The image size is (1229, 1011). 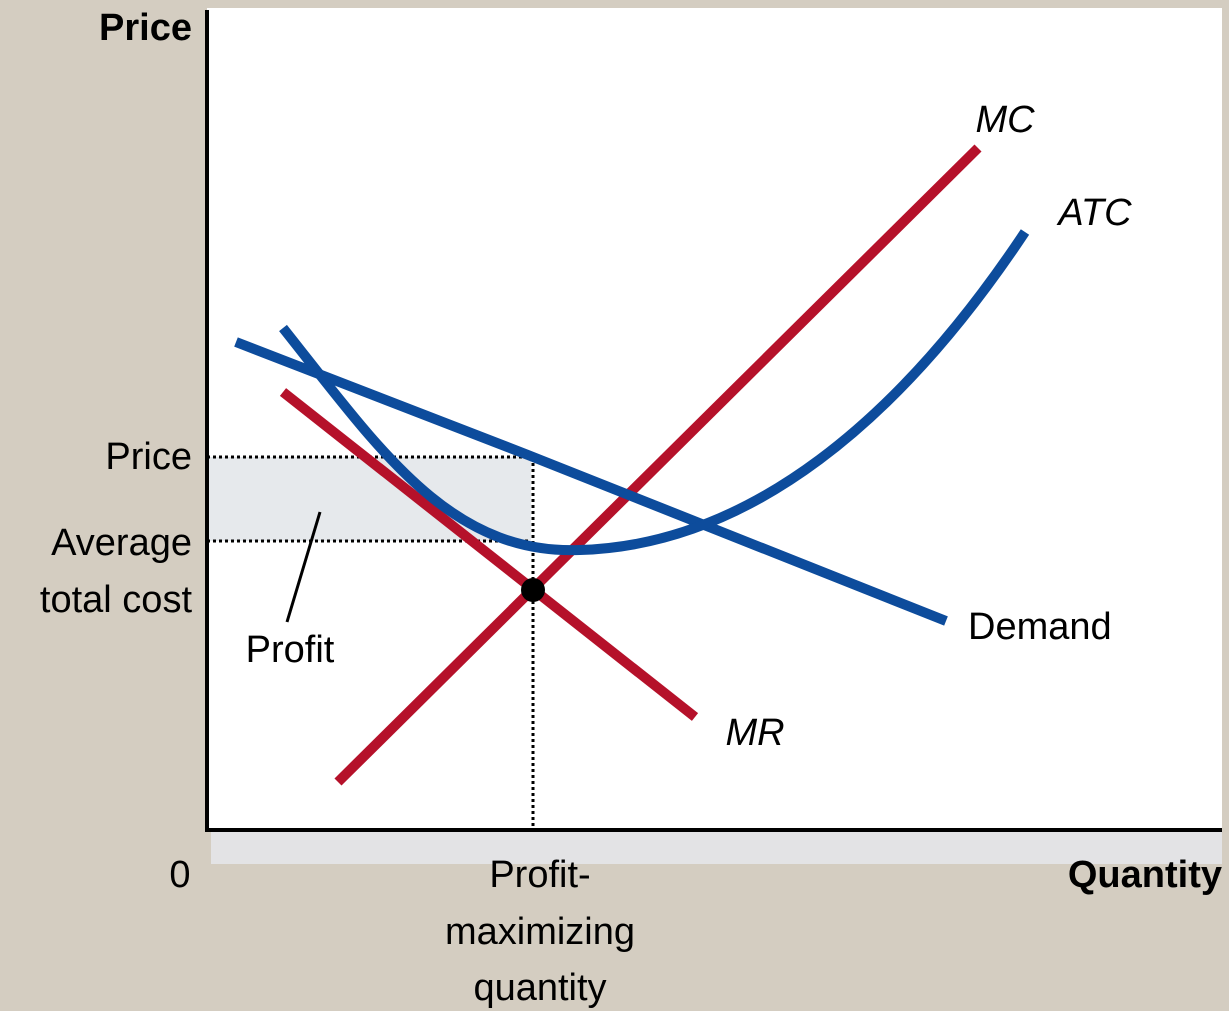 What do you see at coordinates (533, 590) in the screenshot?
I see `optimum-point` at bounding box center [533, 590].